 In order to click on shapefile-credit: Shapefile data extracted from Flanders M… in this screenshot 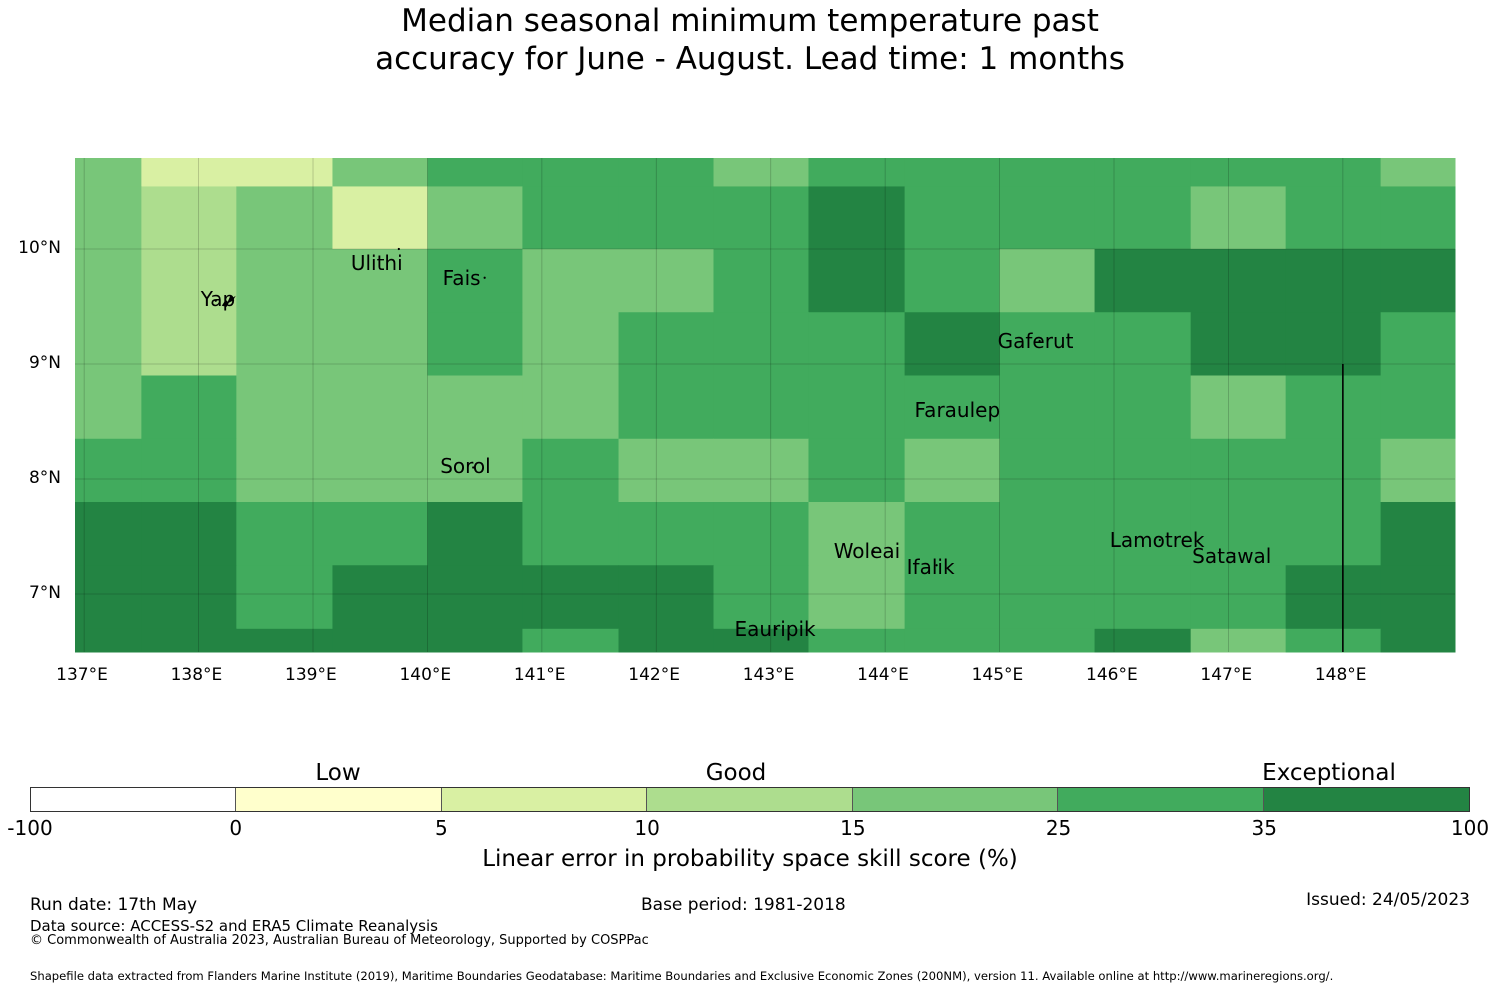, I will do `click(682, 976)`.